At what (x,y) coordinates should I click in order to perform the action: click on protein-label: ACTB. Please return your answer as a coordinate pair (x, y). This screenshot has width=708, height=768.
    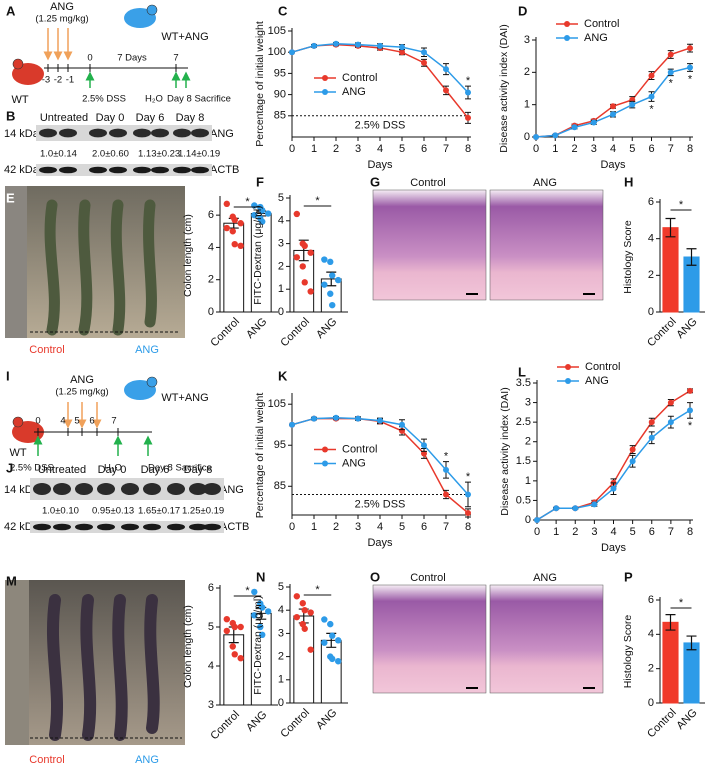
    Looking at the image, I should click on (224, 170).